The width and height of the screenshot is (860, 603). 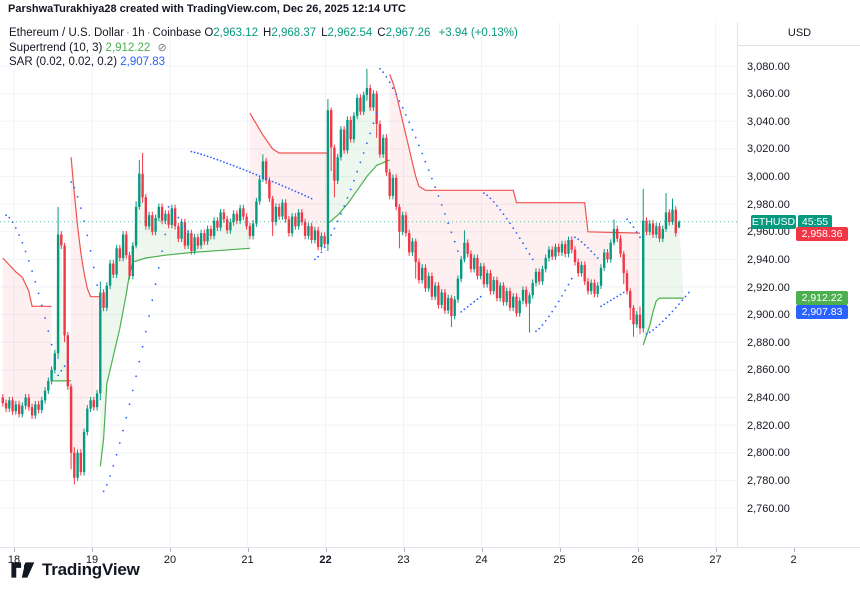 I want to click on sar-legend-row: SAR (0.02, 0.02, 0.2) 2,907.83, so click(x=263, y=62).